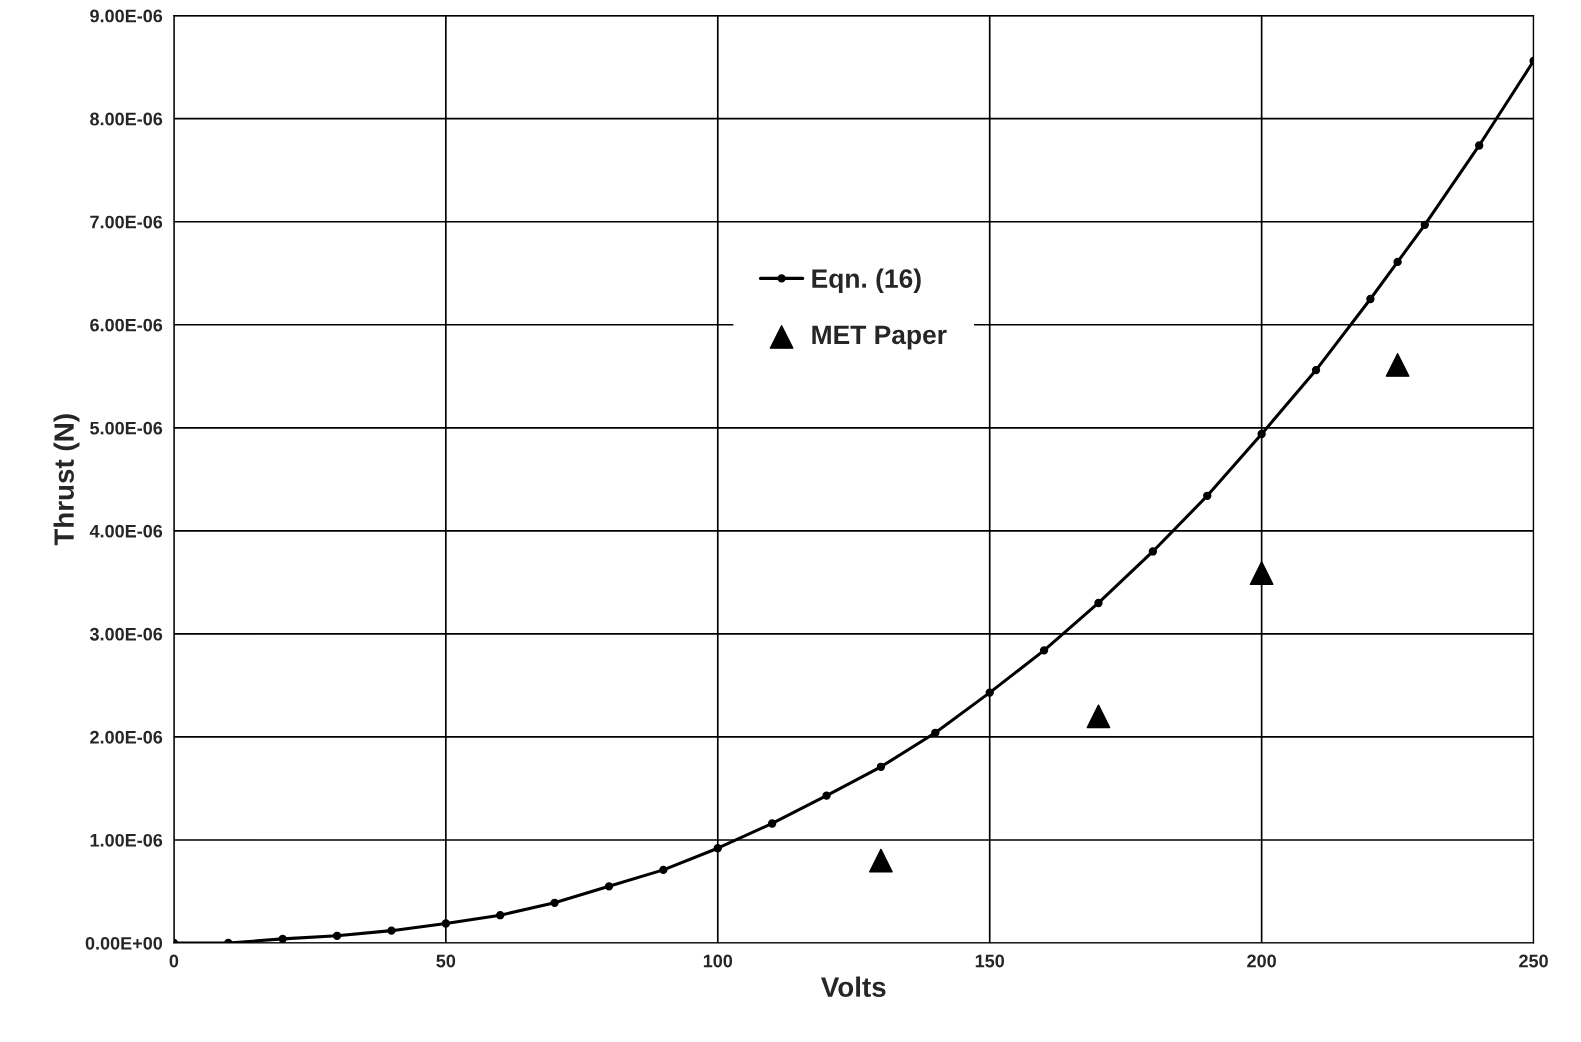  What do you see at coordinates (879, 337) in the screenshot?
I see `legend-label: MET Paper` at bounding box center [879, 337].